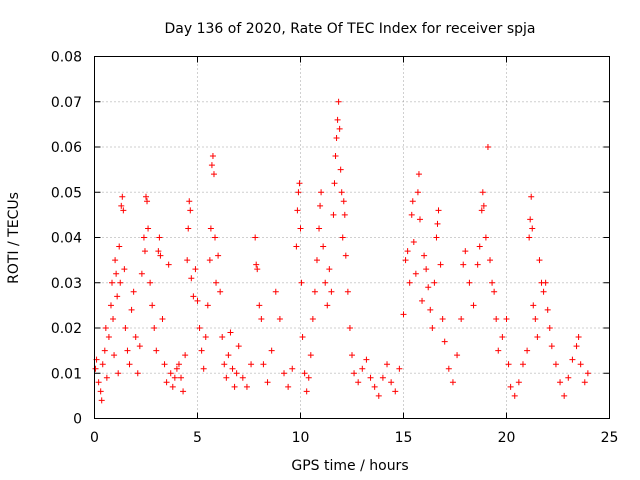 This screenshot has width=640, height=480. What do you see at coordinates (197, 438) in the screenshot?
I see `x-tick-label: 5` at bounding box center [197, 438].